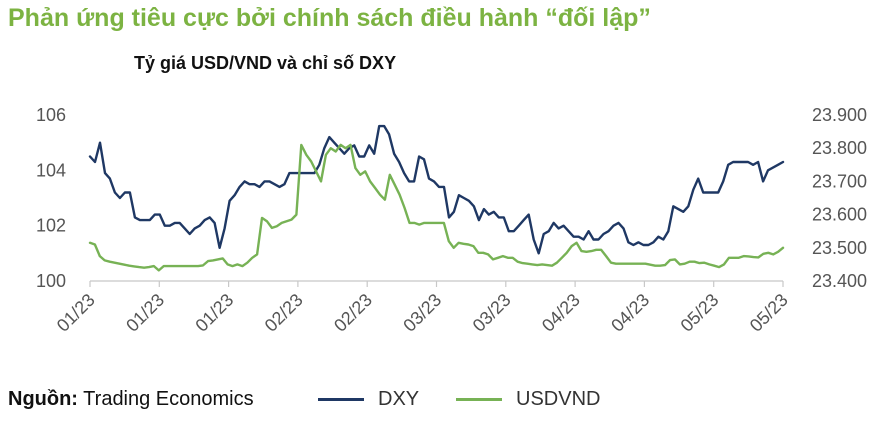 This screenshot has width=888, height=426. Describe the element at coordinates (51, 115) in the screenshot. I see `y-left-tick-label: 106` at that location.